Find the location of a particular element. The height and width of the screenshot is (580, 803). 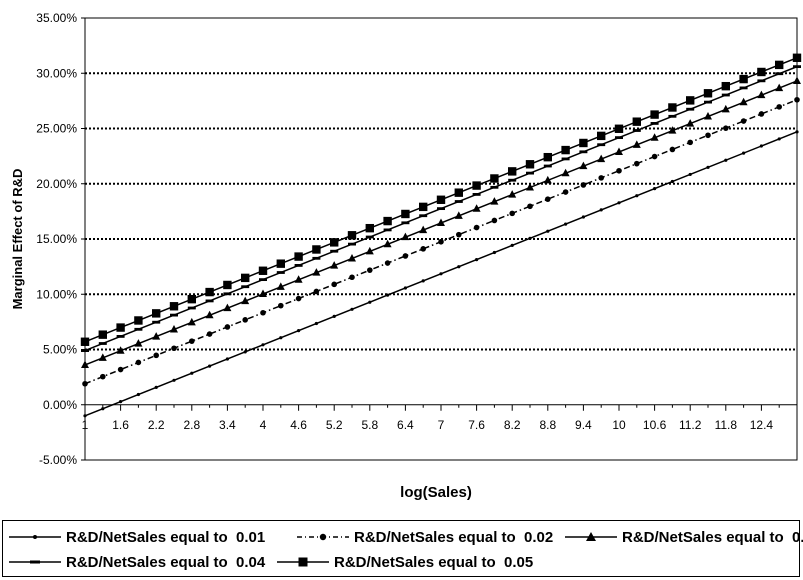

x-tick-label: 9.4 is located at coordinates (583, 425).